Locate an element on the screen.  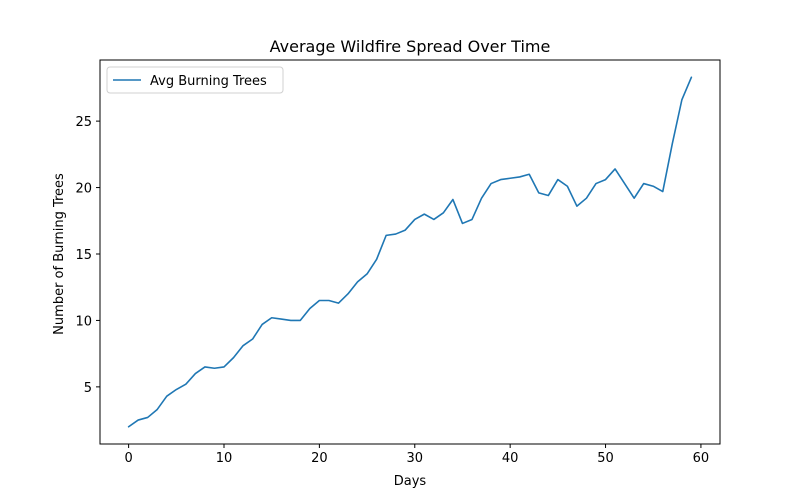
y-axis-label: Number of Burning Trees is located at coordinates (59, 254).